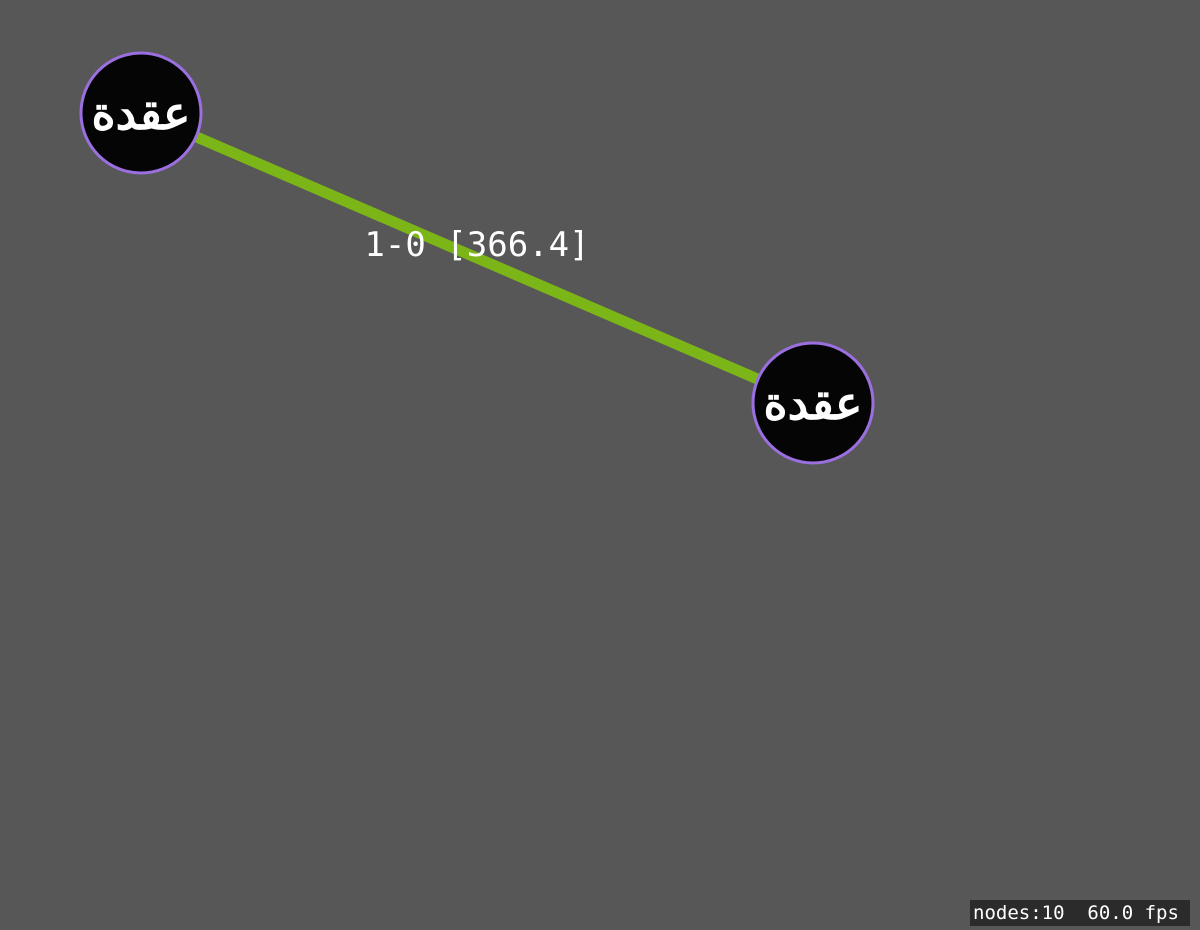 The image size is (1200, 930). What do you see at coordinates (476, 245) in the screenshot?
I see `edge-label: 1-0 [366.4]` at bounding box center [476, 245].